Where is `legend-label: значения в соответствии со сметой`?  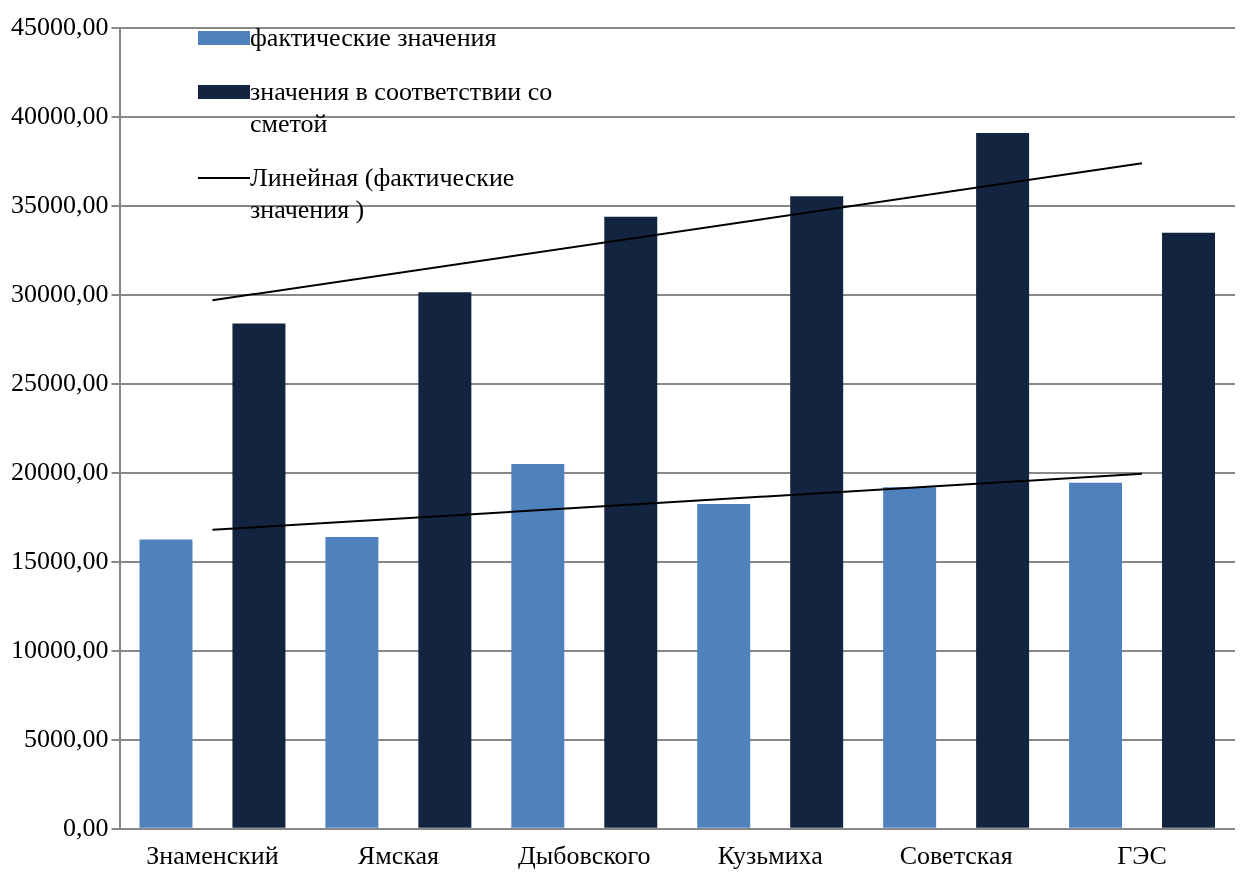
legend-label: значения в соответствии со сметой is located at coordinates (402, 108).